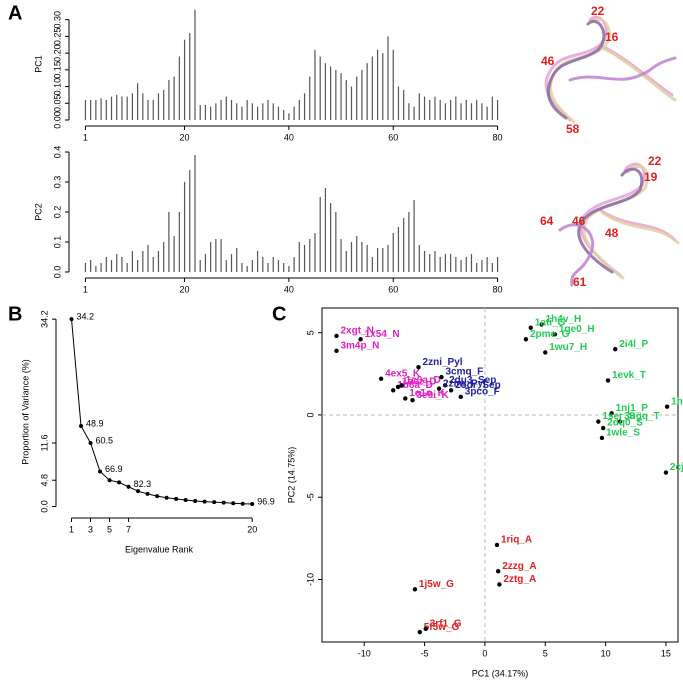 The width and height of the screenshot is (683, 696). What do you see at coordinates (446, 623) in the screenshot?
I see `point-label: 3rf1_G` at bounding box center [446, 623].